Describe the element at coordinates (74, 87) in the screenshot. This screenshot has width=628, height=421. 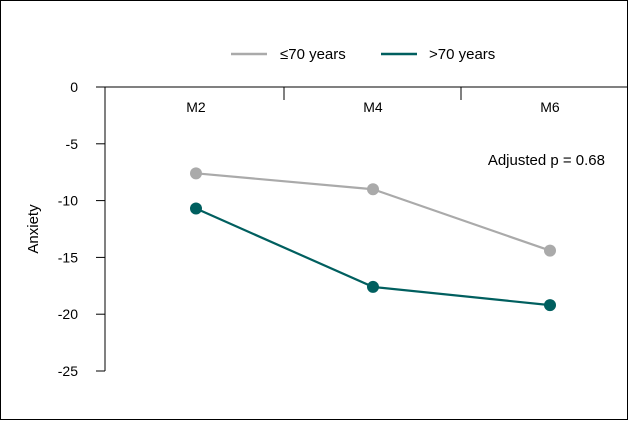
I see `y-tick-label: 0` at that location.